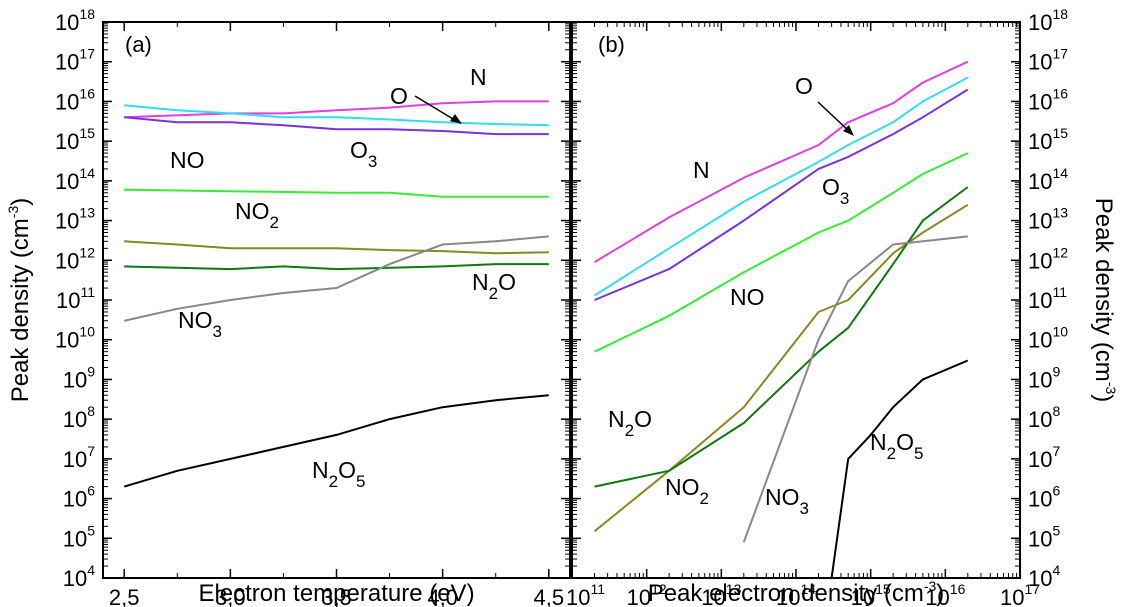 This screenshot has height=607, width=1122. Describe the element at coordinates (336, 109) in the screenshot. I see `panel-a-series-n` at that location.